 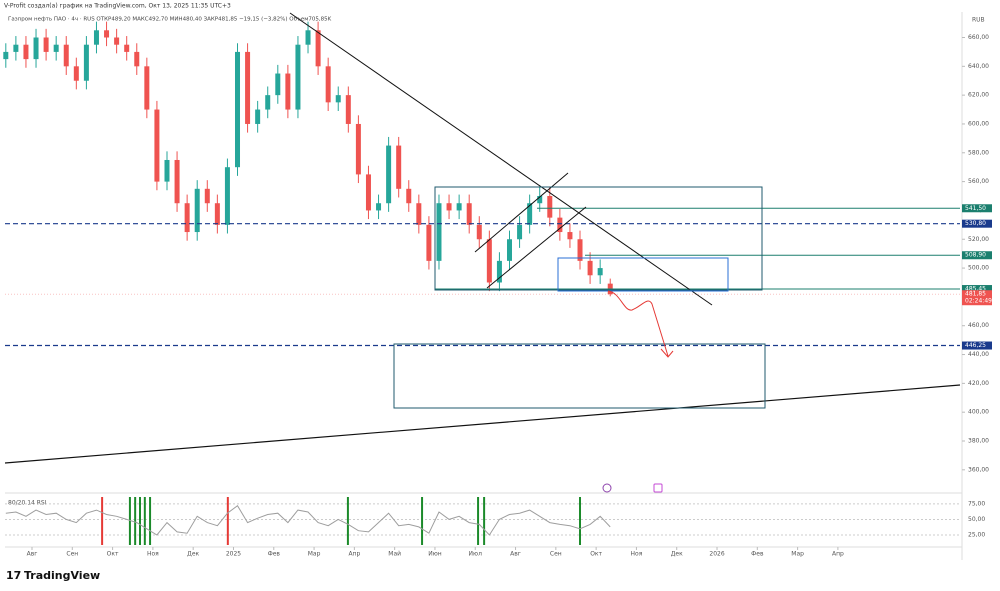 What do you see at coordinates (476, 554) in the screenshot?
I see `x-tick-label: Июл` at bounding box center [476, 554].